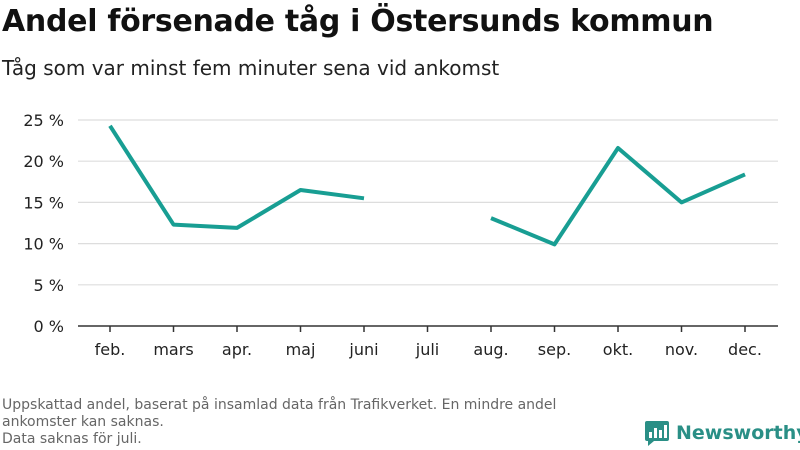 The image size is (800, 450). Describe the element at coordinates (618, 349) in the screenshot. I see `x-tick-label: okt.` at that location.